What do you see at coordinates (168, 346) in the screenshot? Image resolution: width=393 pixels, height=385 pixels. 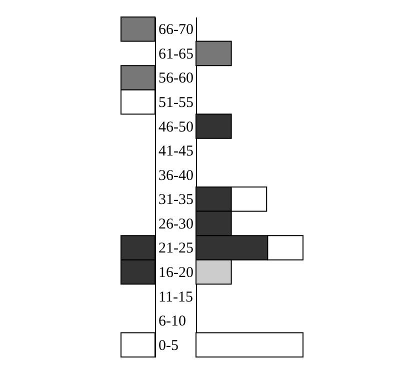 I see `y-tick-label: 0-5` at bounding box center [168, 346].